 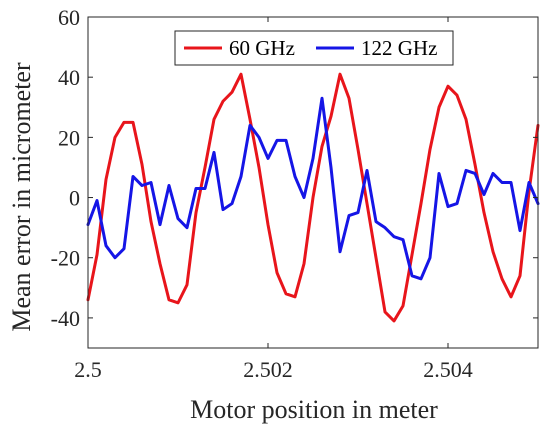 What do you see at coordinates (268, 369) in the screenshot?
I see `x-tick-label: 2.502` at bounding box center [268, 369].